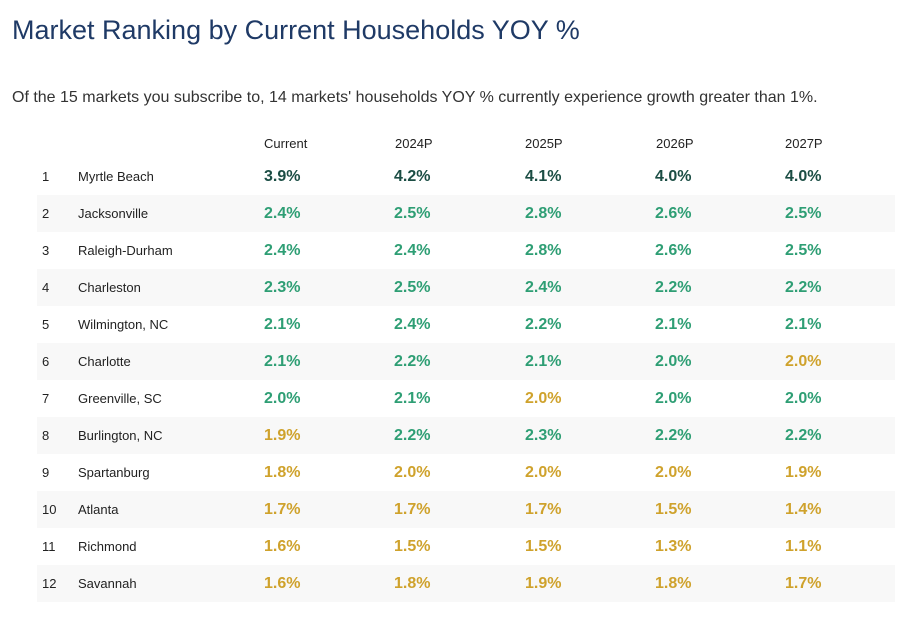 Image resolution: width=902 pixels, height=622 pixels. I want to click on table-row: 3 Raleigh-Durham 2.4% 2.4% 2.8% 2.6% 2.5%, so click(466, 250).